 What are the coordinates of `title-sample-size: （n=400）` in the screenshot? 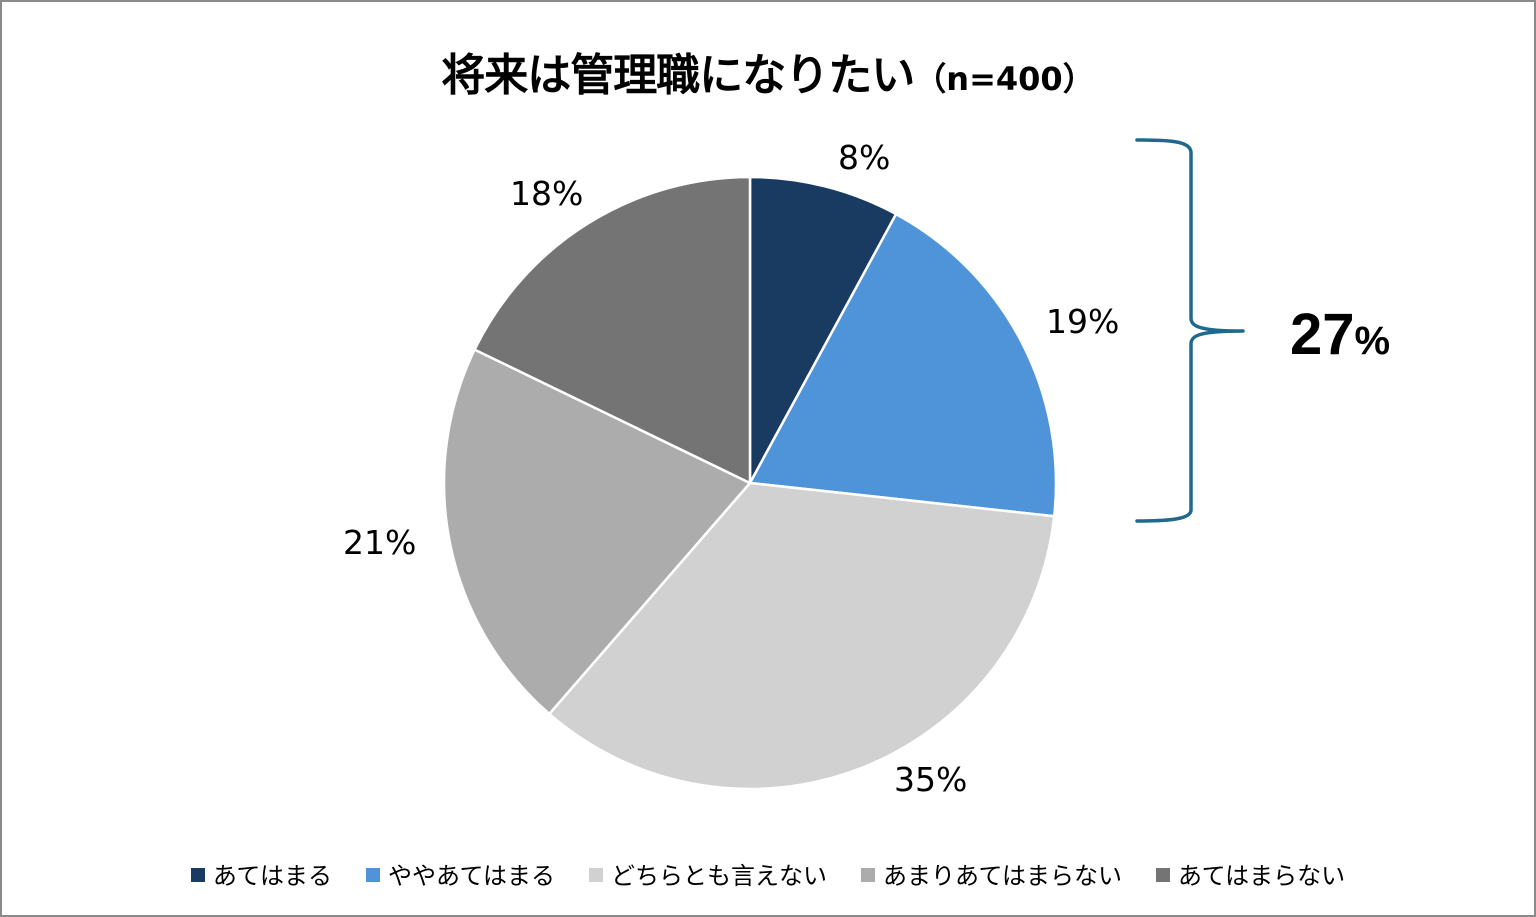 It's located at (1004, 79).